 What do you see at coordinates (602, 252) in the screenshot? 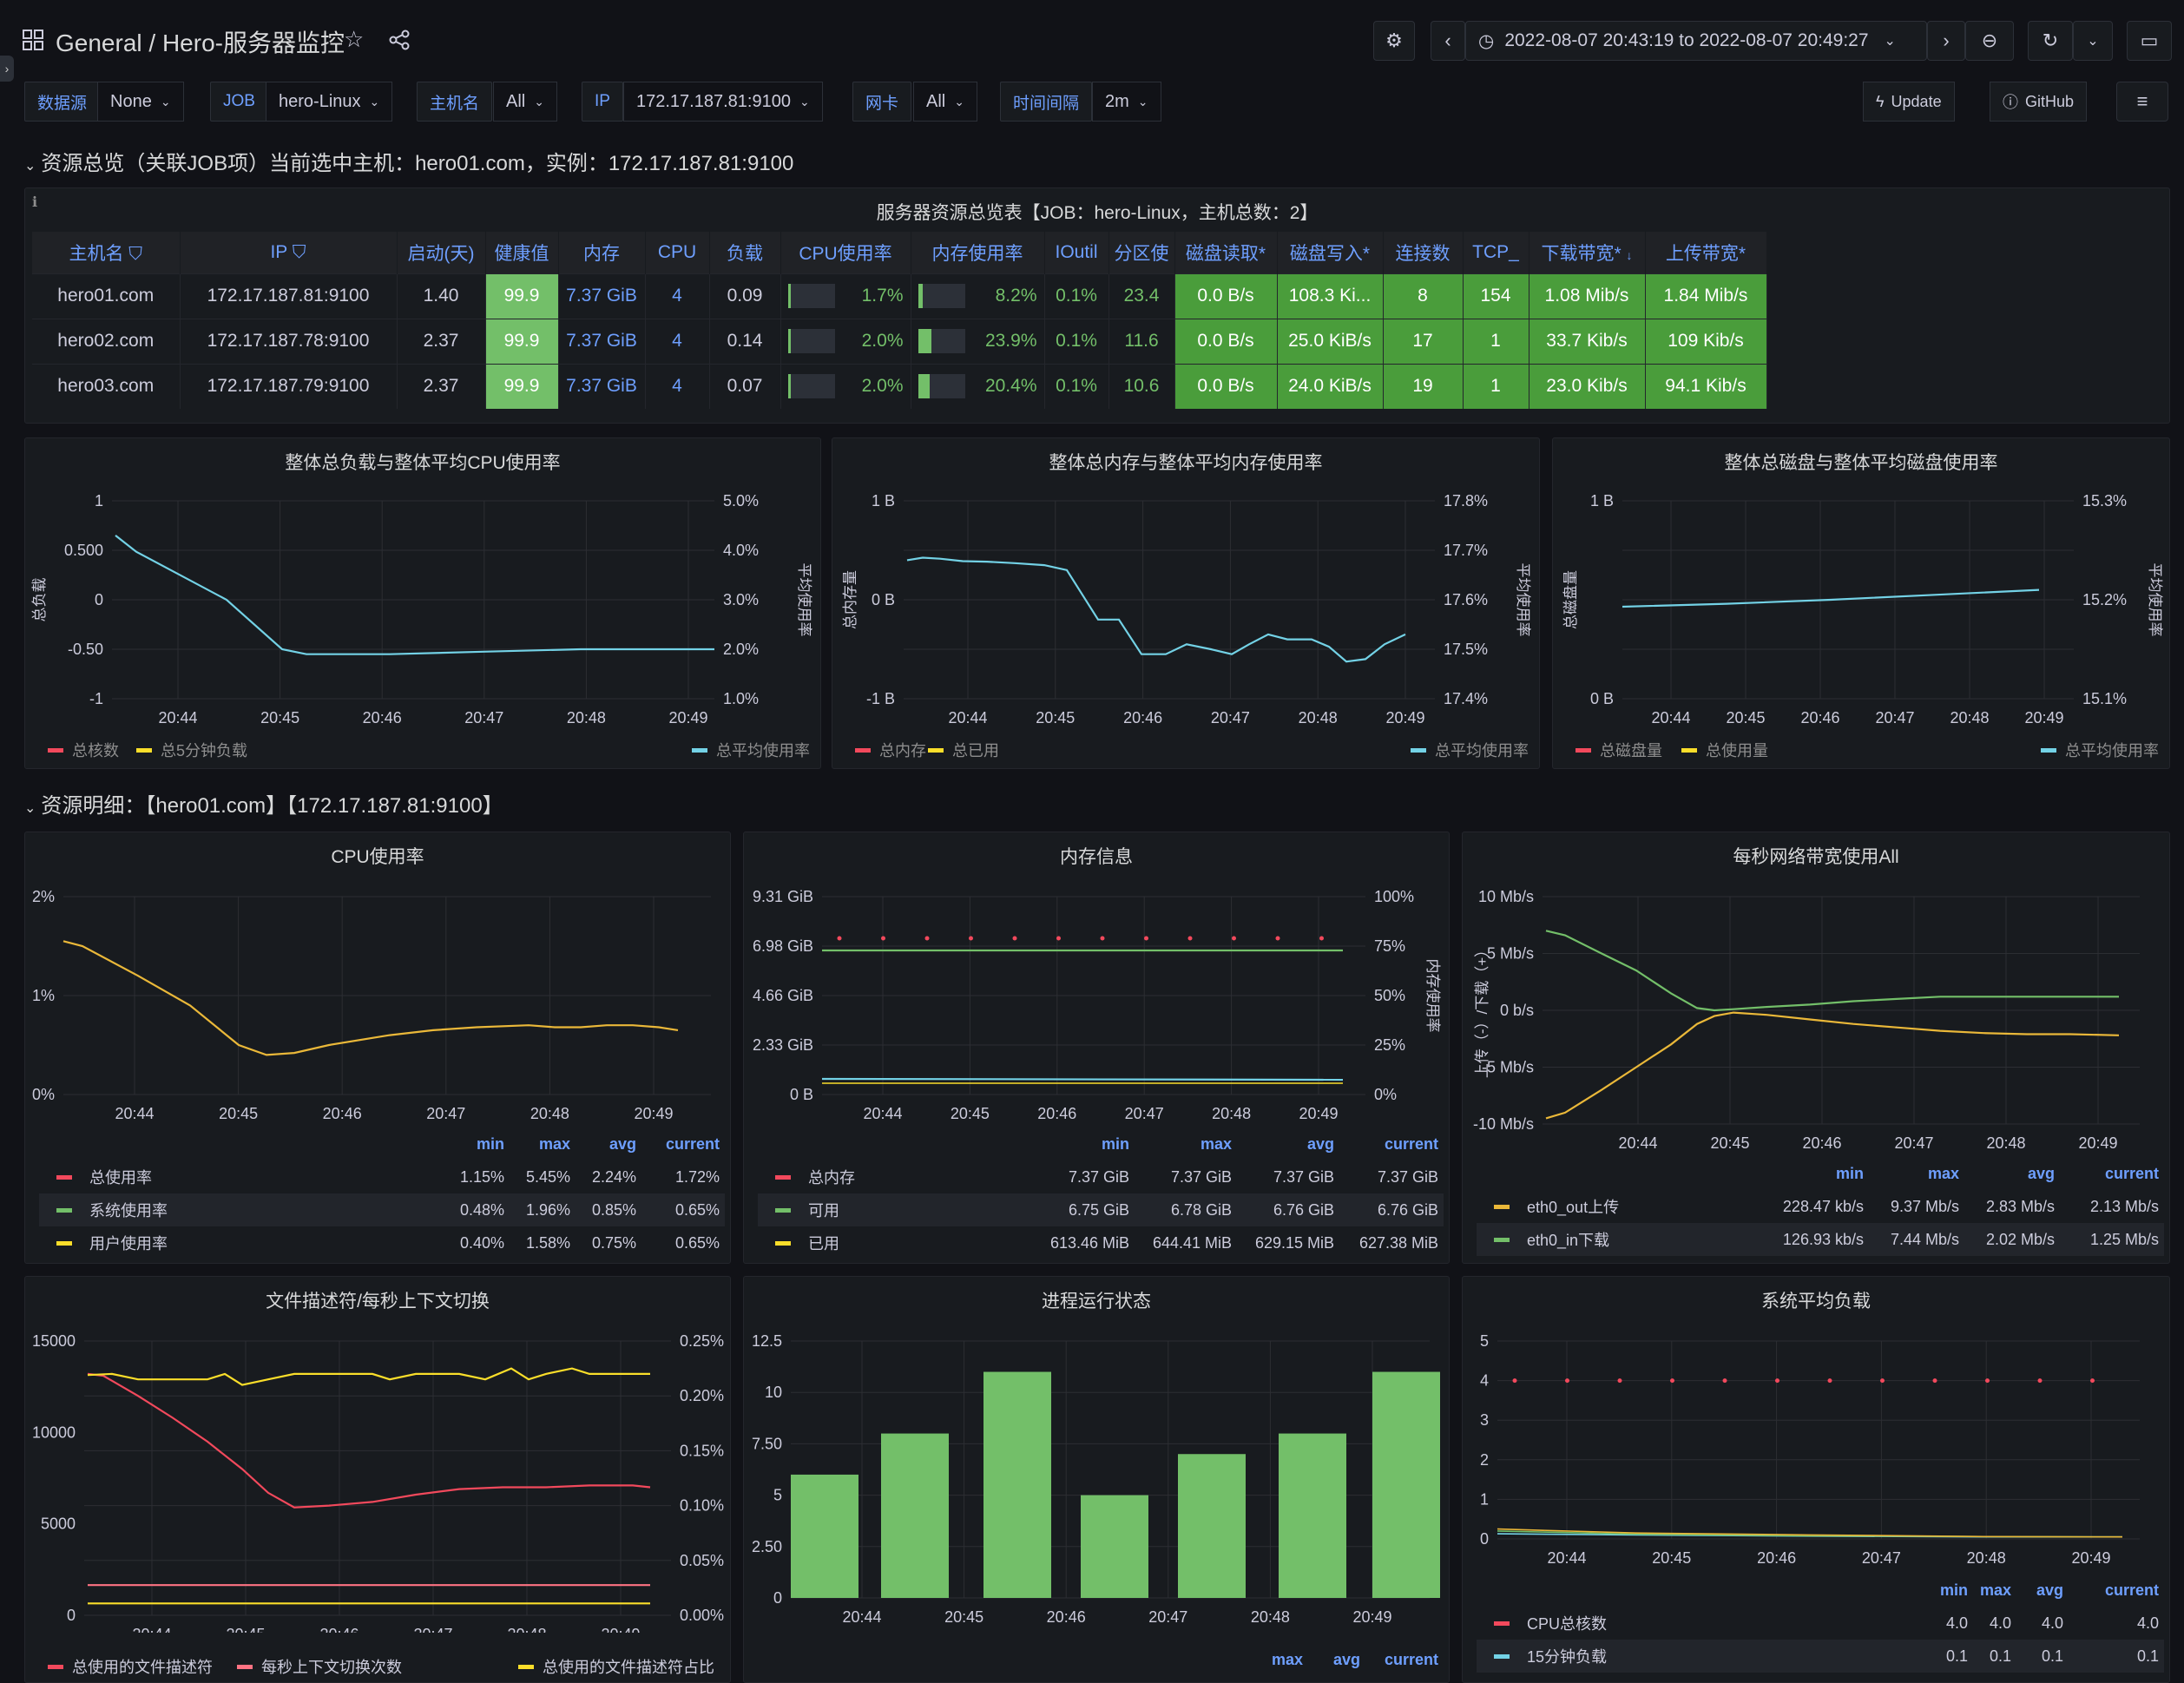
I see `col-header: 内存` at bounding box center [602, 252].